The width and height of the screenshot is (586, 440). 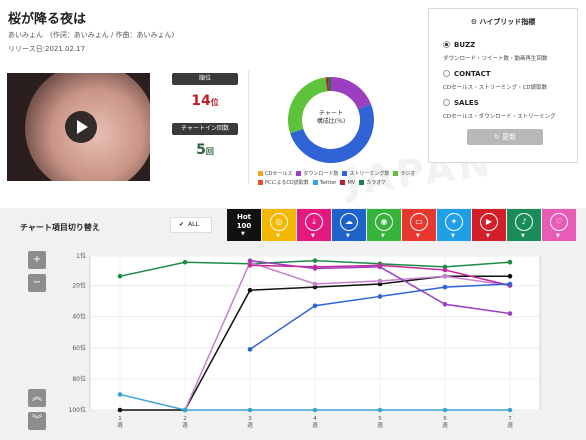 I want to click on cd-icon: ◎, so click(x=279, y=222).